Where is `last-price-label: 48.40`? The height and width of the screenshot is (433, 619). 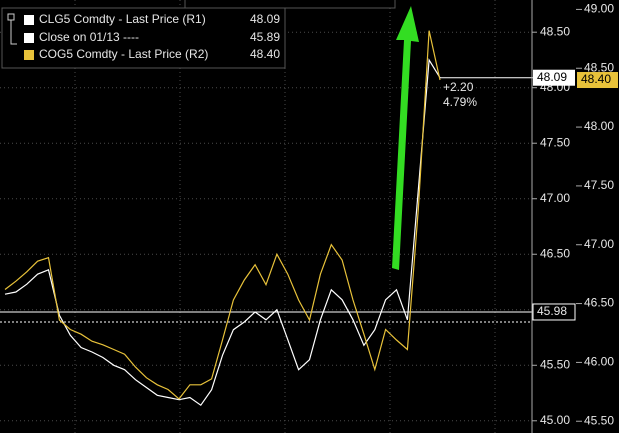 last-price-label: 48.40 is located at coordinates (596, 79).